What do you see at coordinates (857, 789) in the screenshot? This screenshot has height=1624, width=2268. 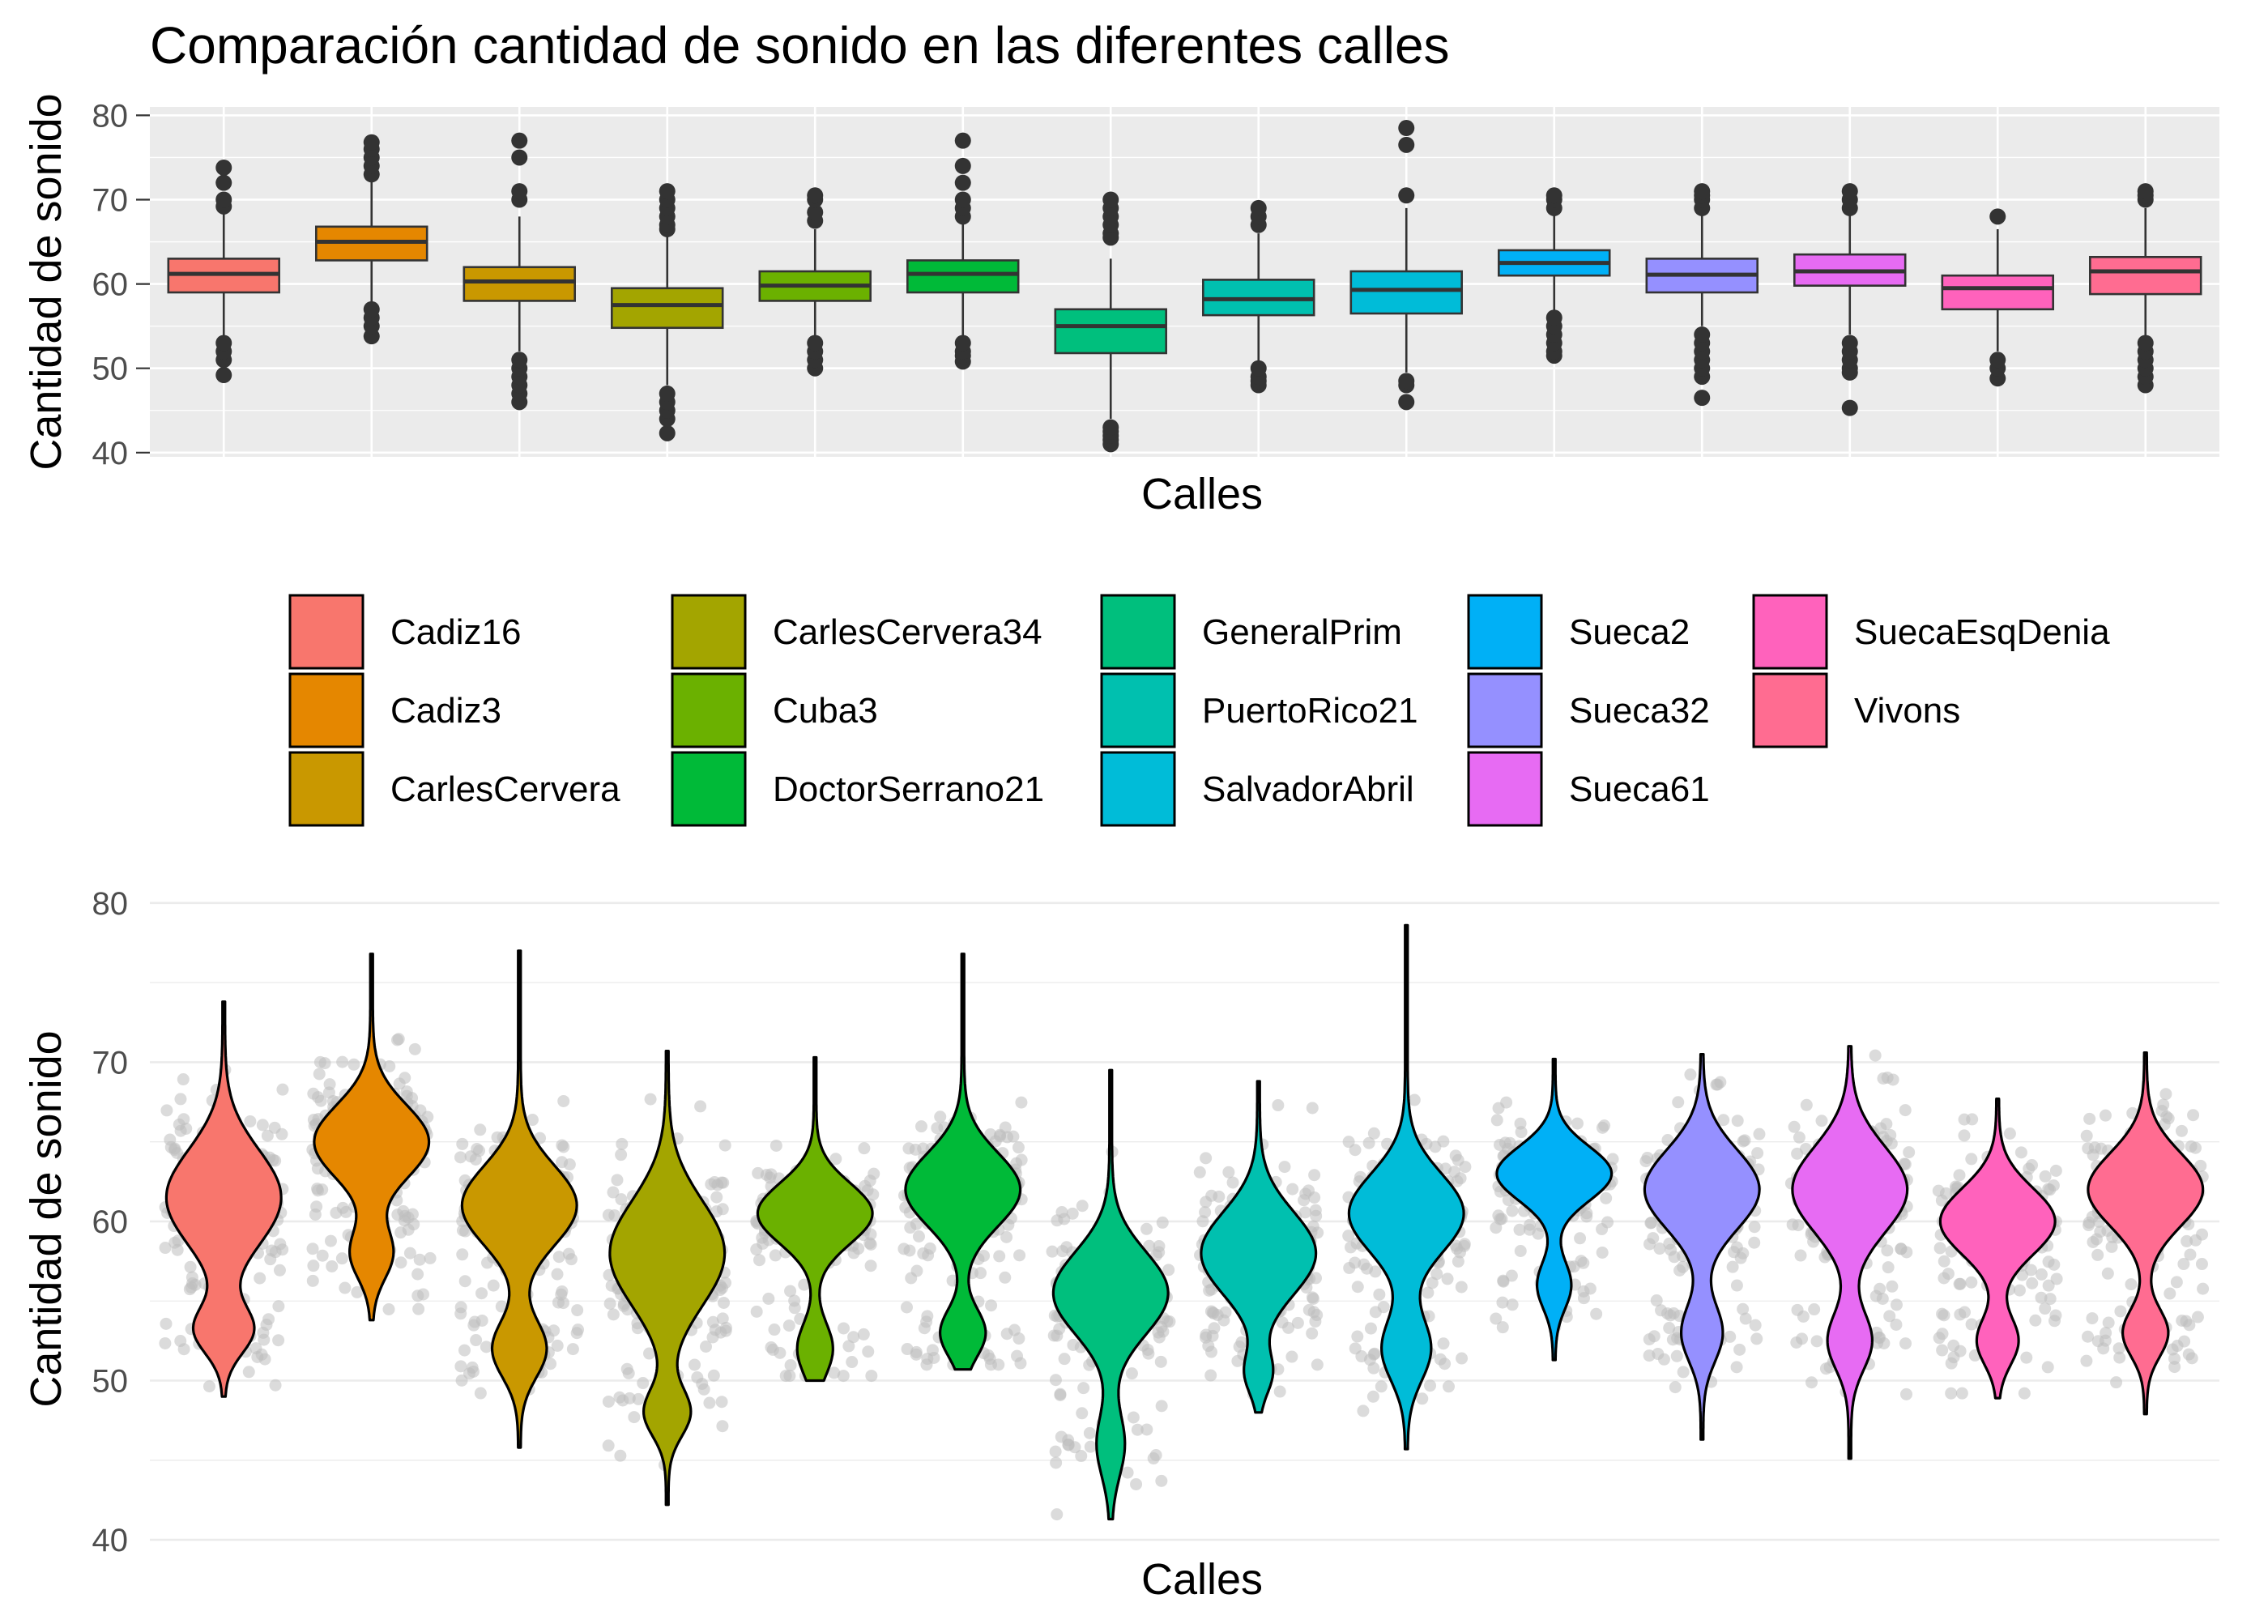 I see `legend-item-DoctorSerrano21: DoctorSerrano21` at bounding box center [857, 789].